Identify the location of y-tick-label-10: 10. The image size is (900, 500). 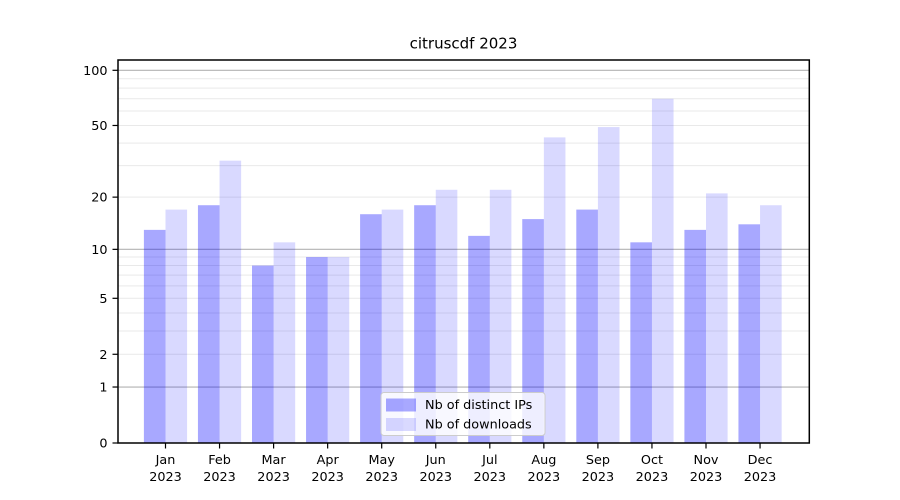
(99, 250).